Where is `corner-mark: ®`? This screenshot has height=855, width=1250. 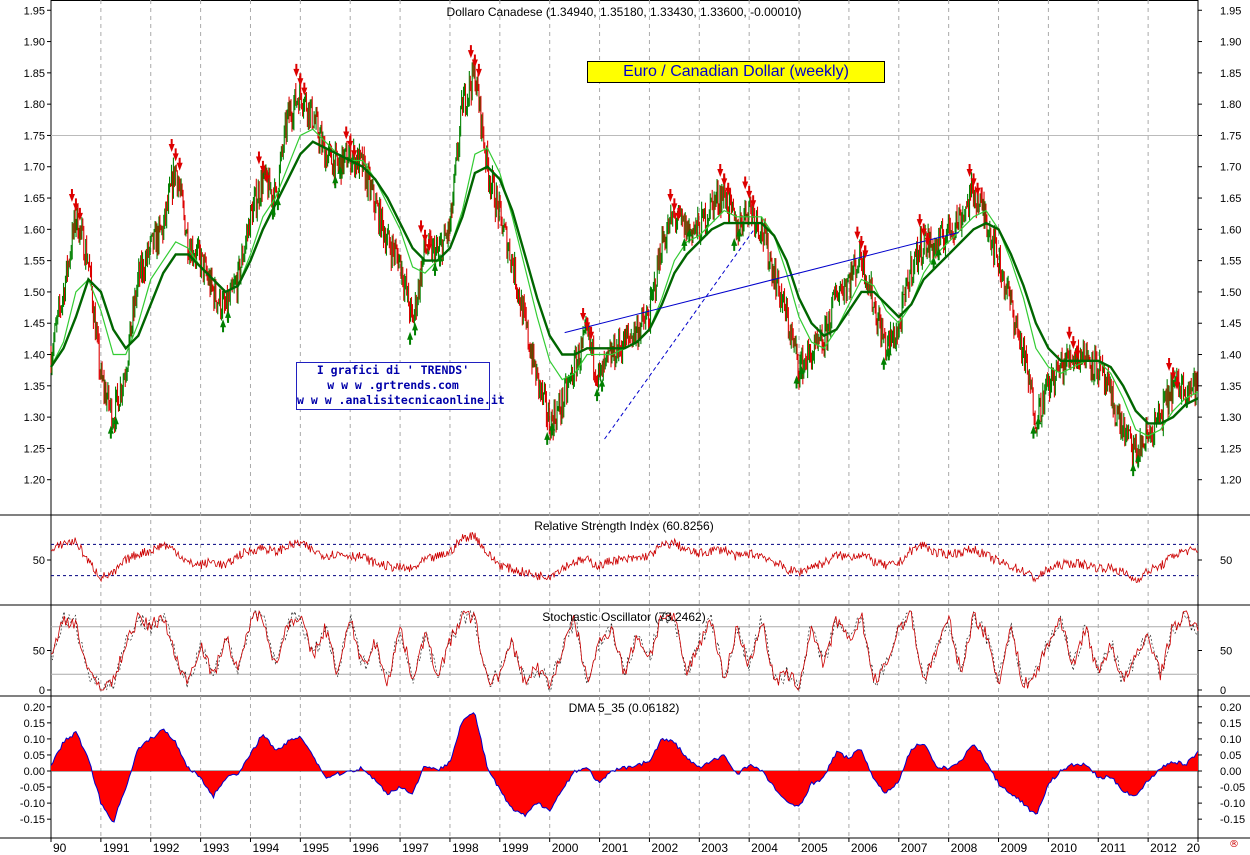 corner-mark: ® is located at coordinates (1234, 844).